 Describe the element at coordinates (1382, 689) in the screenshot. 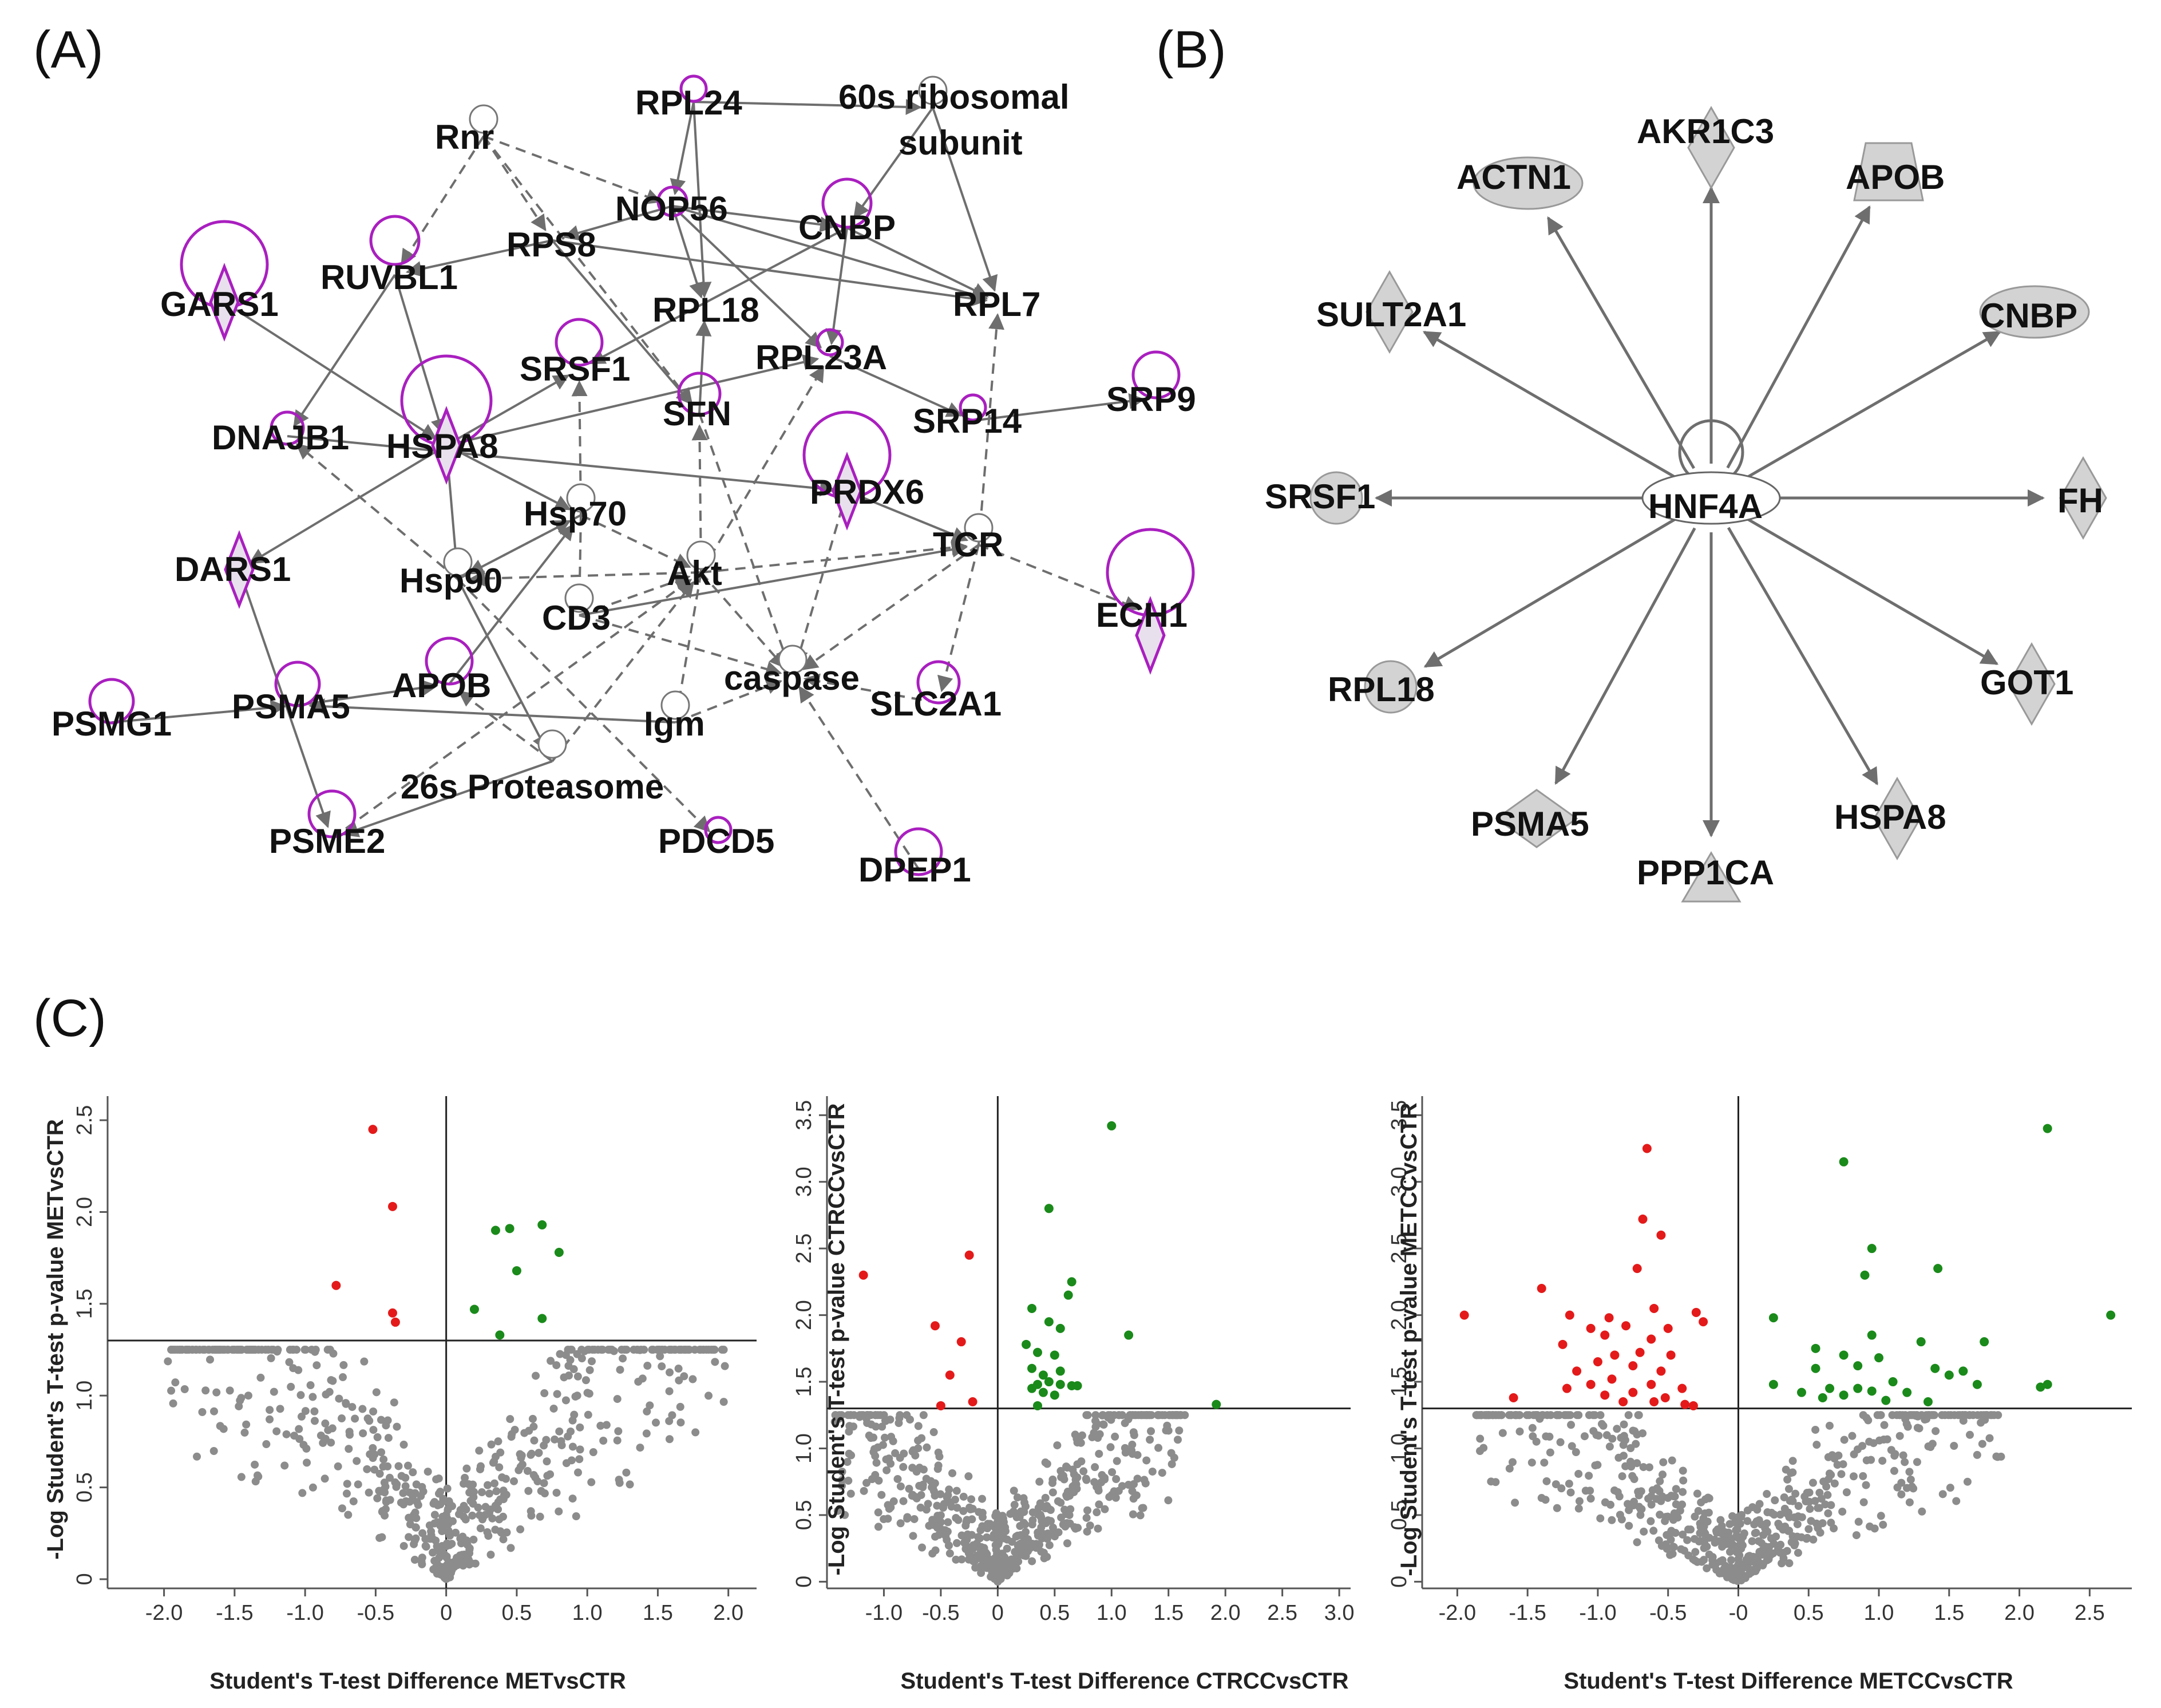

I see `target-label-rpl18: RPL18` at that location.